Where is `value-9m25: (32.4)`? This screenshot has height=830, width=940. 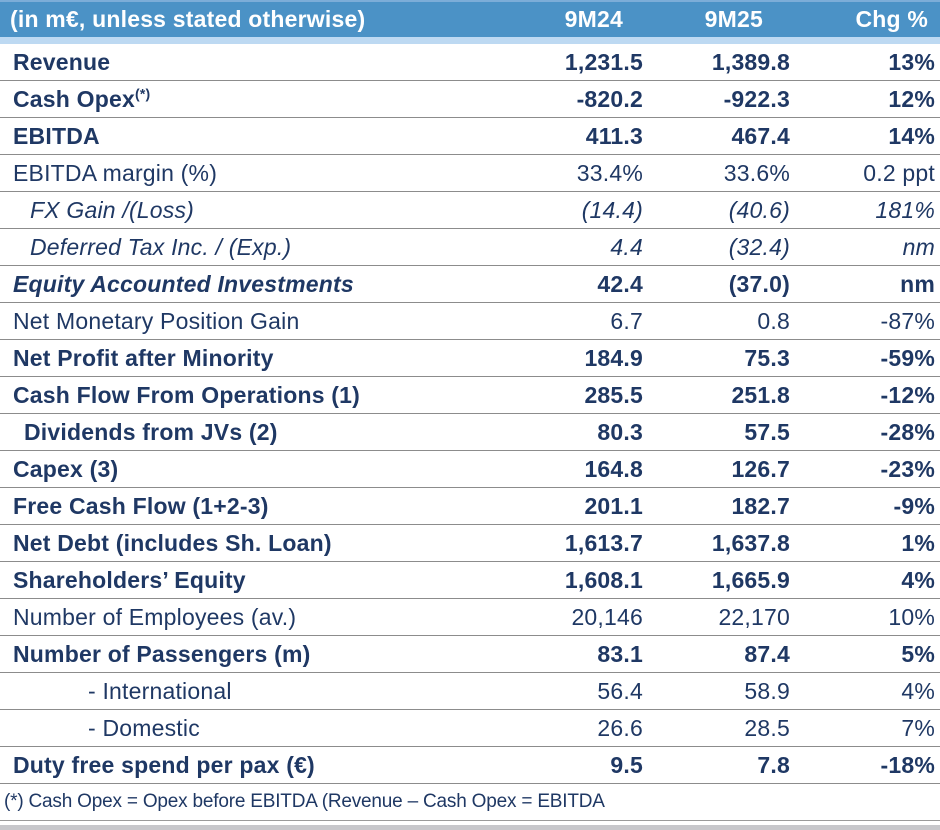 value-9m25: (32.4) is located at coordinates (759, 246).